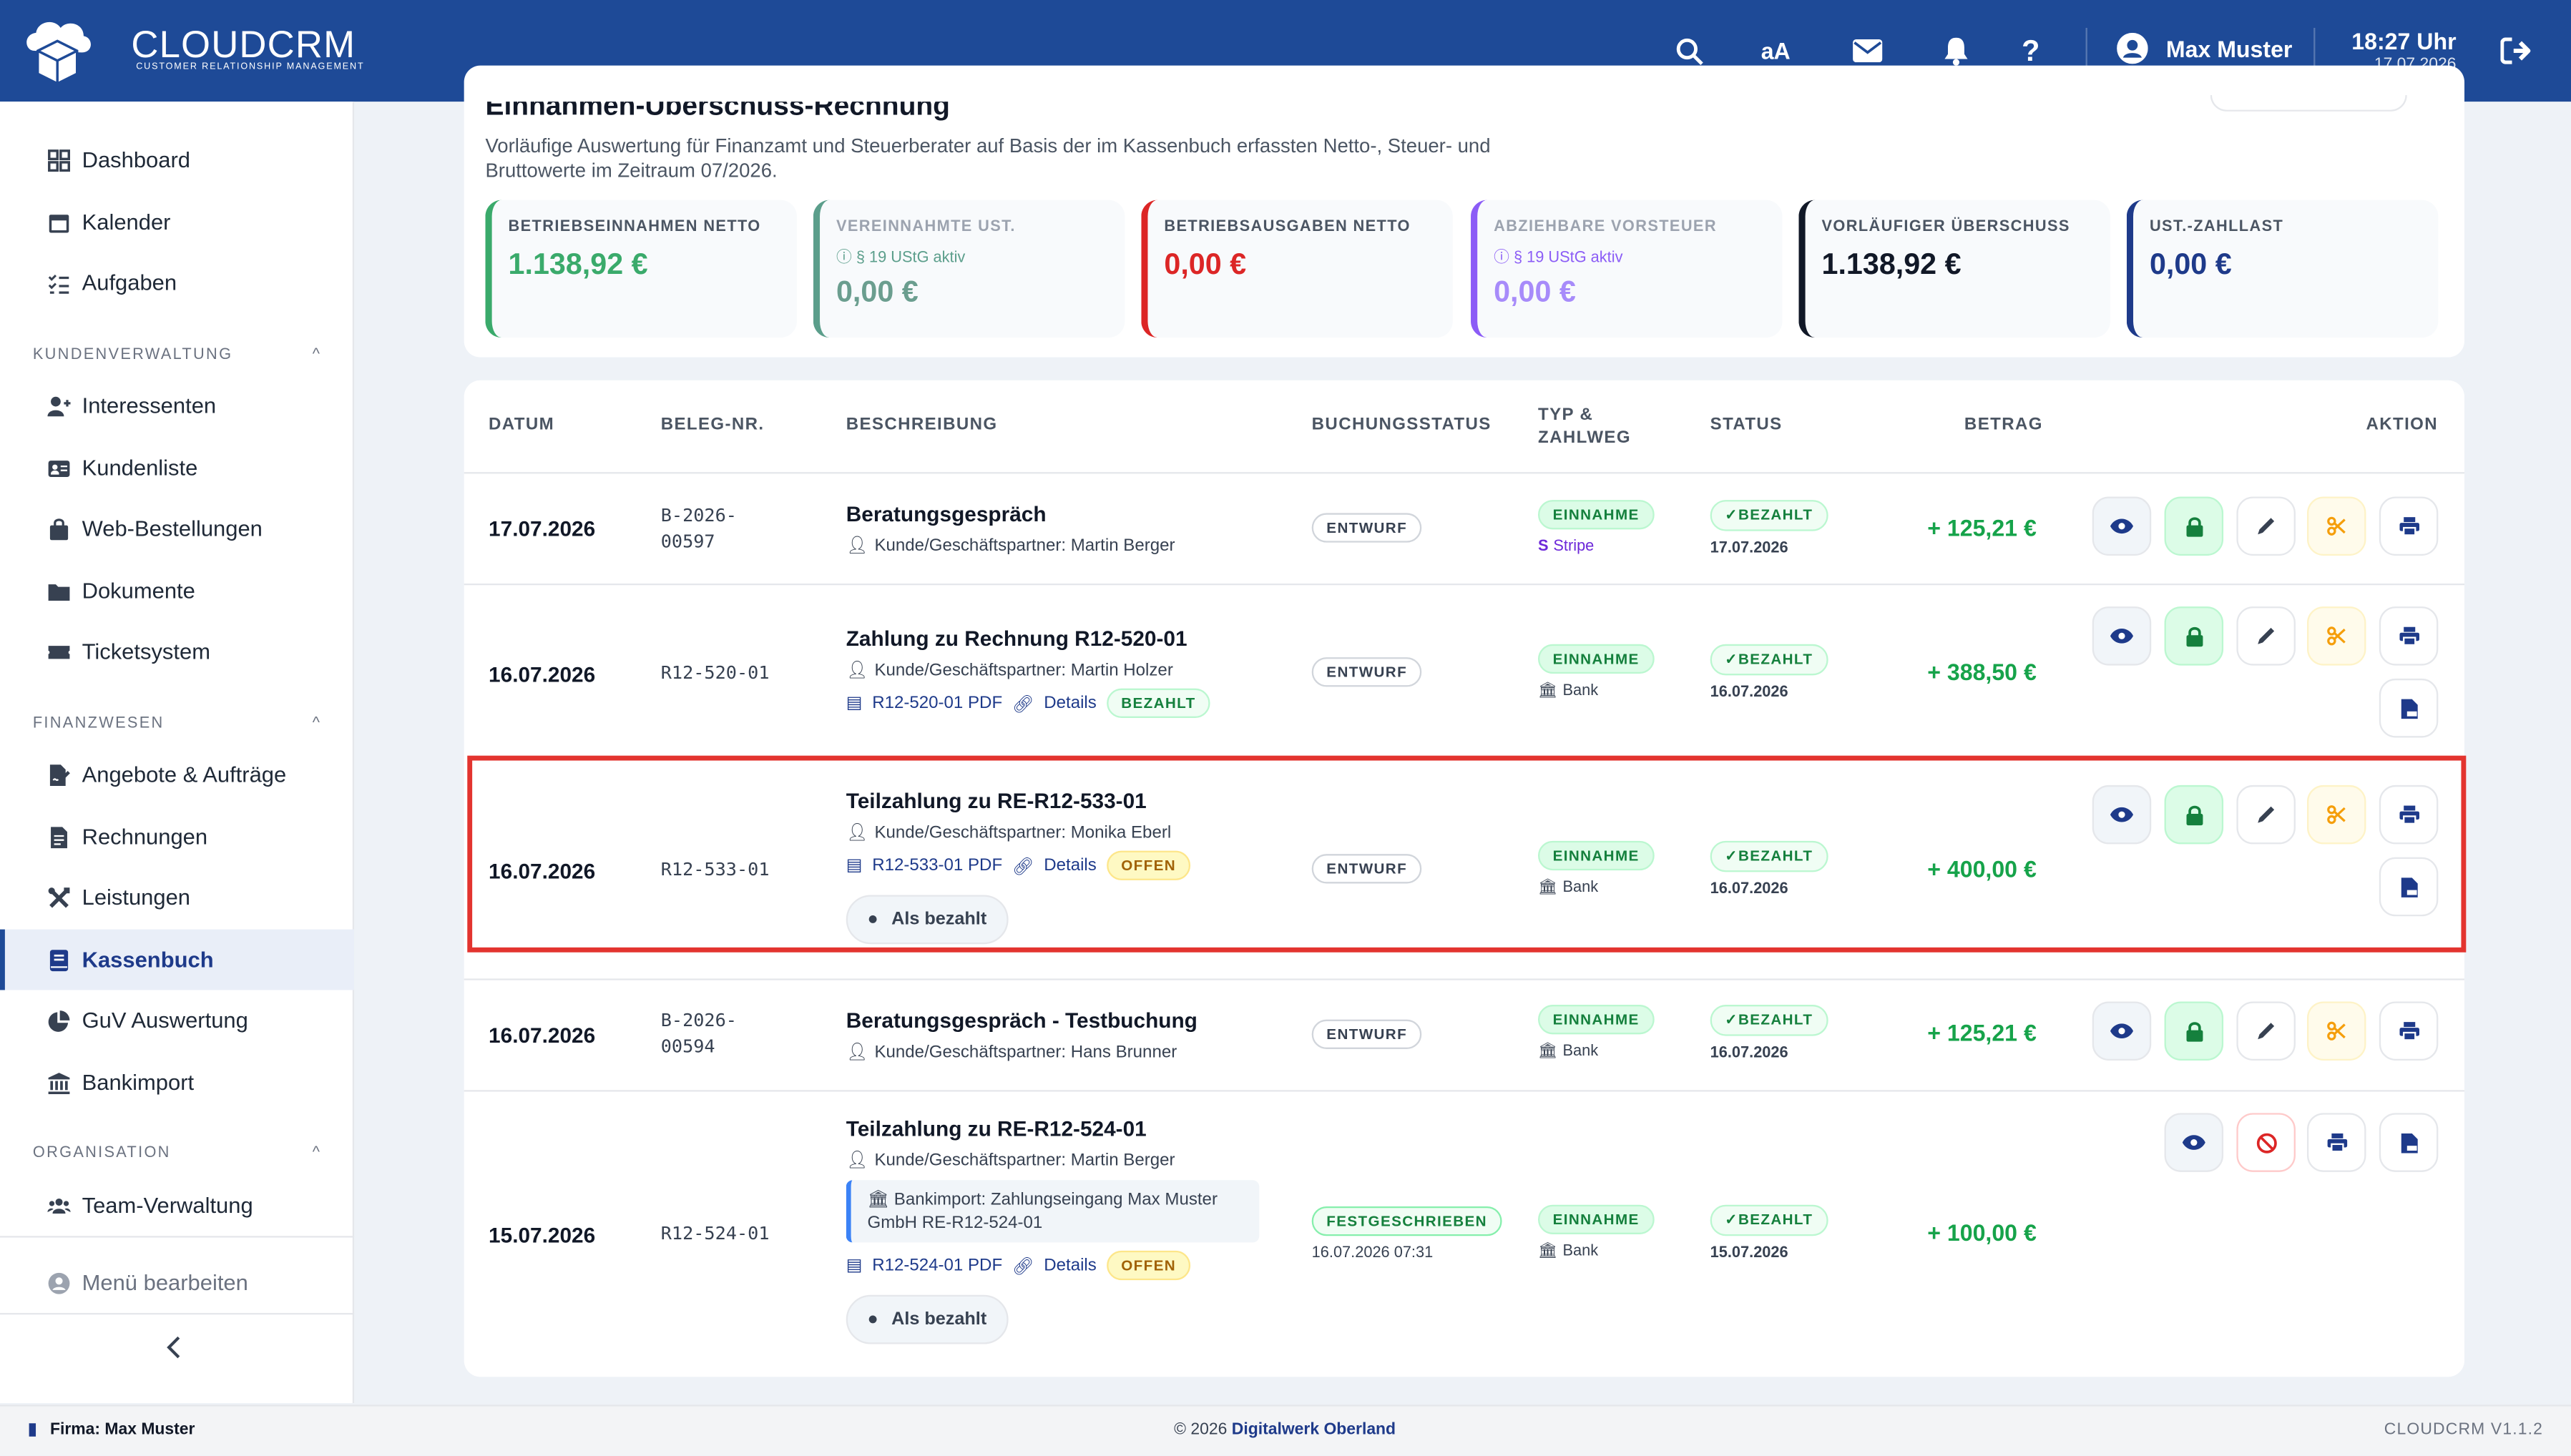 This screenshot has width=2571, height=1456. Describe the element at coordinates (542, 1235) in the screenshot. I see `row-date: 15.07.2026` at that location.